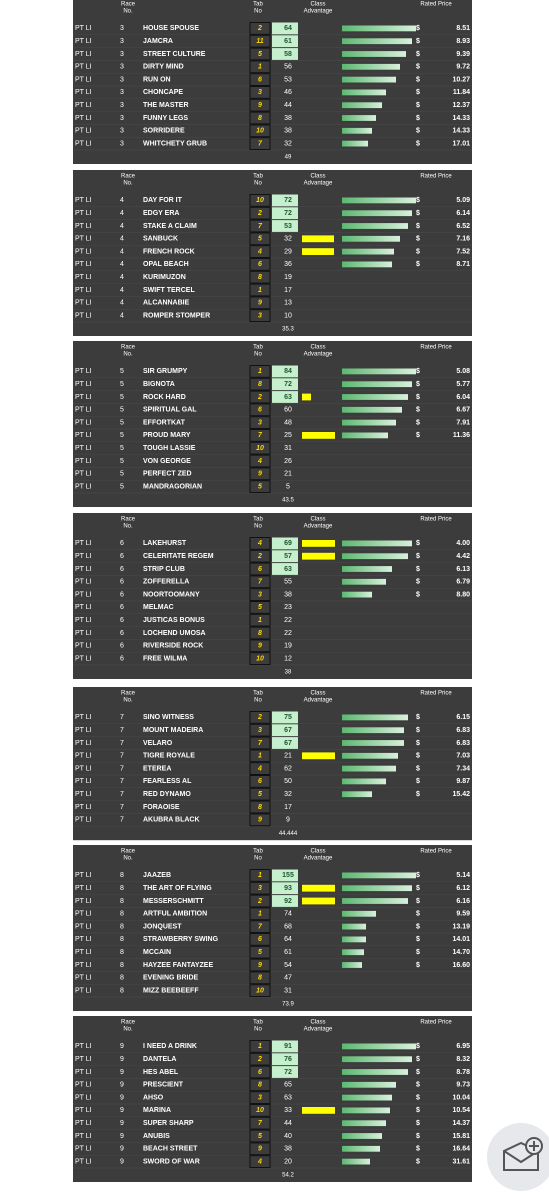 The height and width of the screenshot is (1200, 549). I want to click on tab-number: 9, so click(260, 303).